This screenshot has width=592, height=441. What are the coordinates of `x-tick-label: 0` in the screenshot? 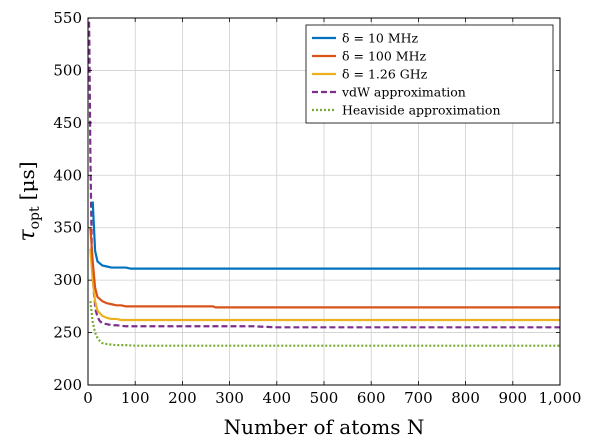 It's located at (88, 398).